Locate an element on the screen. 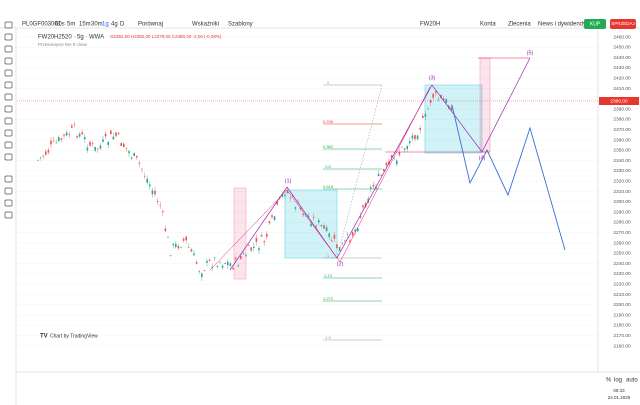 This screenshot has width=640, height=405. current-price-box is located at coordinates (619, 101).